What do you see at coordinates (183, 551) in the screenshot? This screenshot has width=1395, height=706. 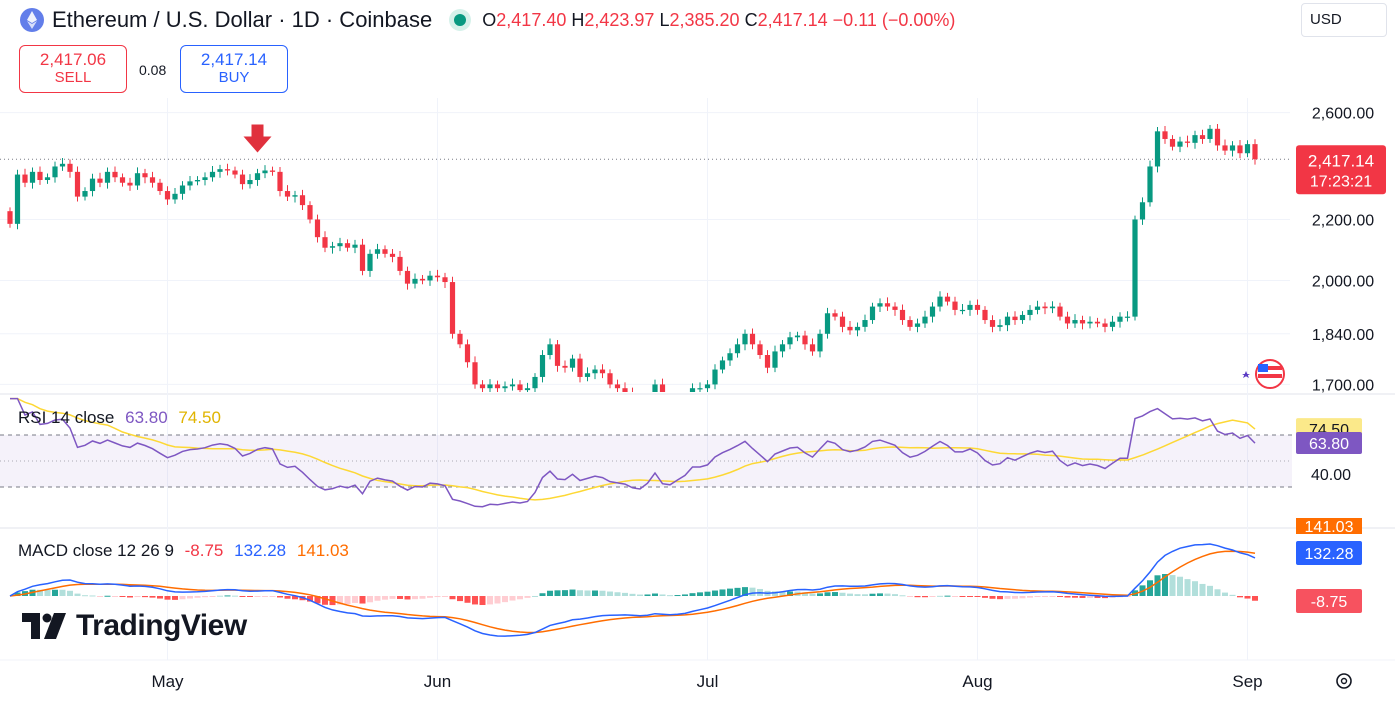 I see `macd-legend: MACD close 12 26 9 -8.75 132.28 141.03` at bounding box center [183, 551].